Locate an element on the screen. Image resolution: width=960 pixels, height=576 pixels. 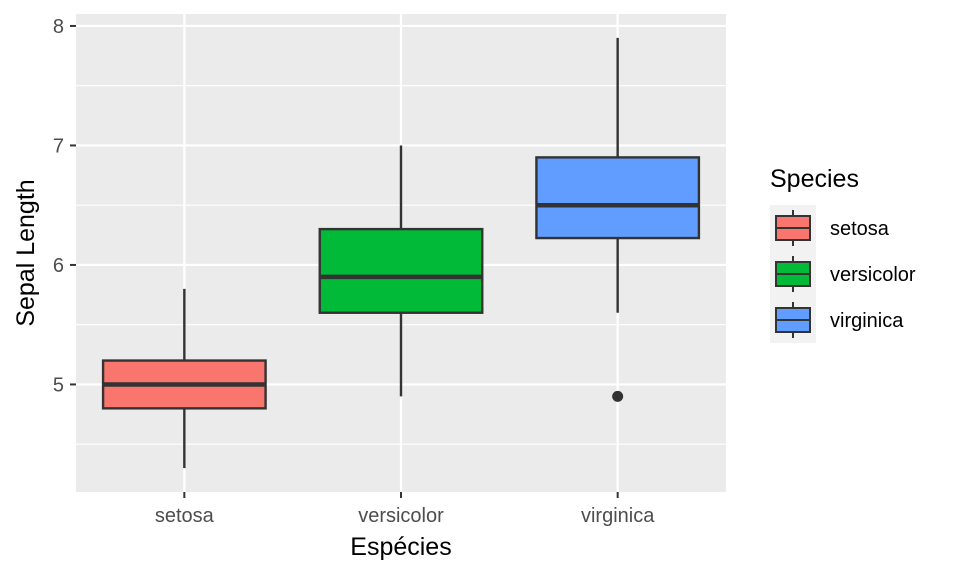
y-axis-title: Sepal Length is located at coordinates (26, 252).